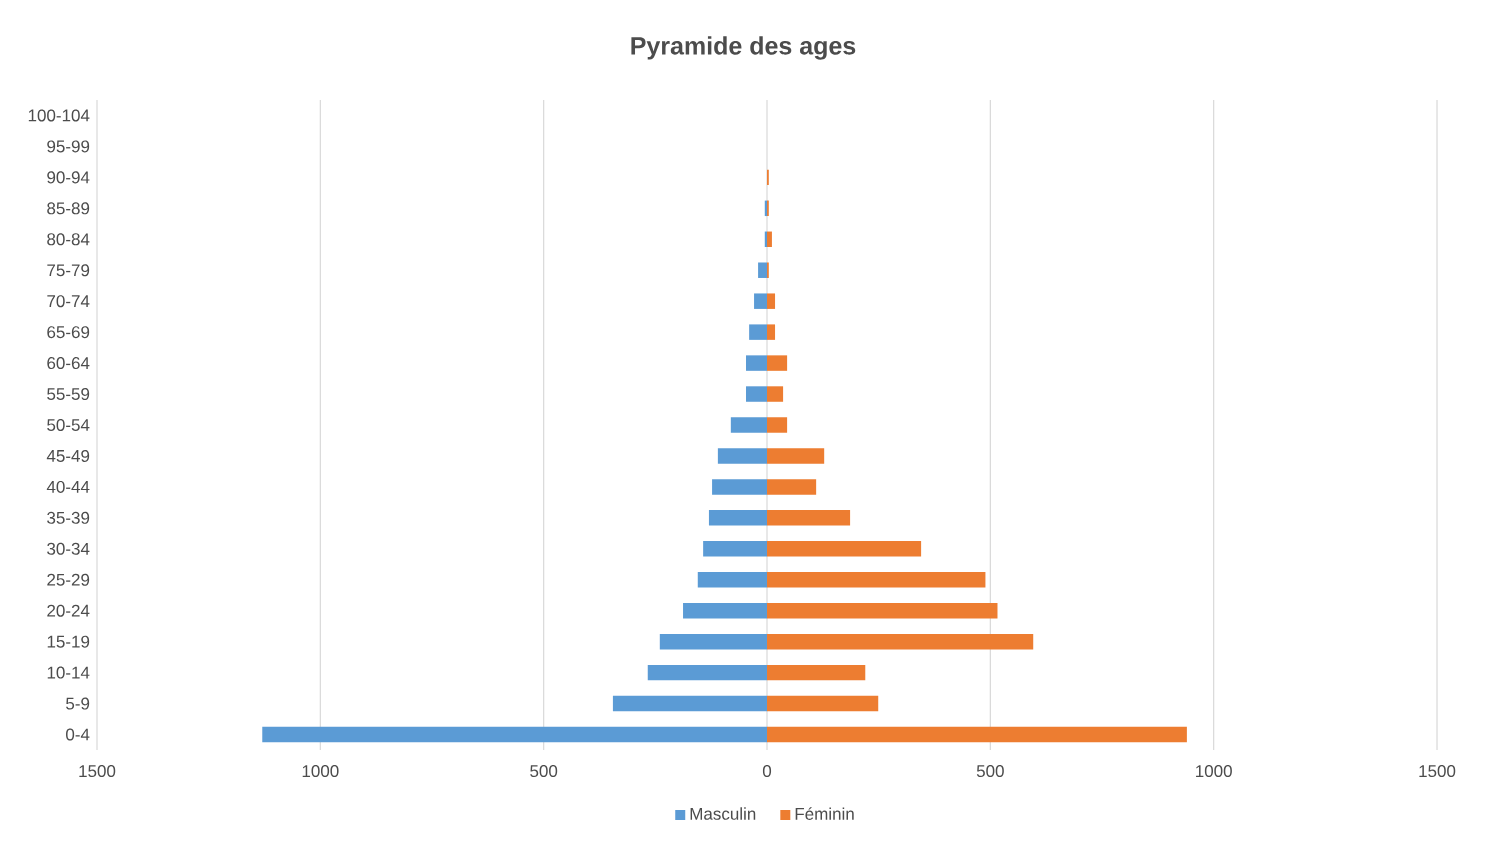  Describe the element at coordinates (68, 517) in the screenshot. I see `y-tick-label: 35-39` at that location.